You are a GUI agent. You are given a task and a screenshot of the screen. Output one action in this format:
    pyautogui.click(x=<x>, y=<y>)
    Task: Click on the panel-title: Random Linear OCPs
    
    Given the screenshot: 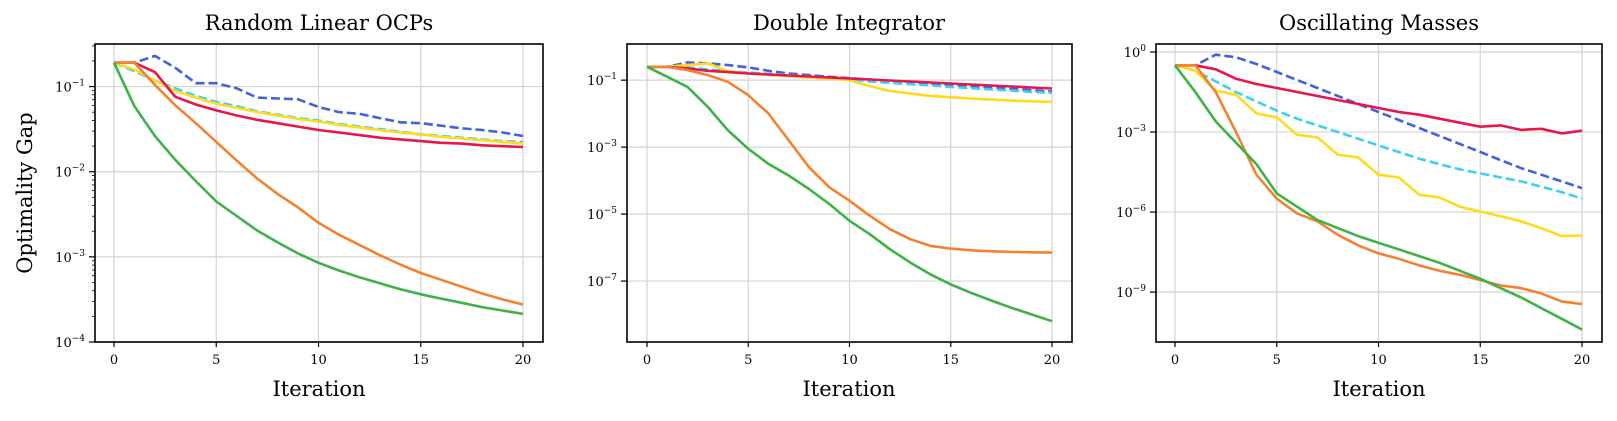 What is the action you would take?
    pyautogui.click(x=319, y=23)
    